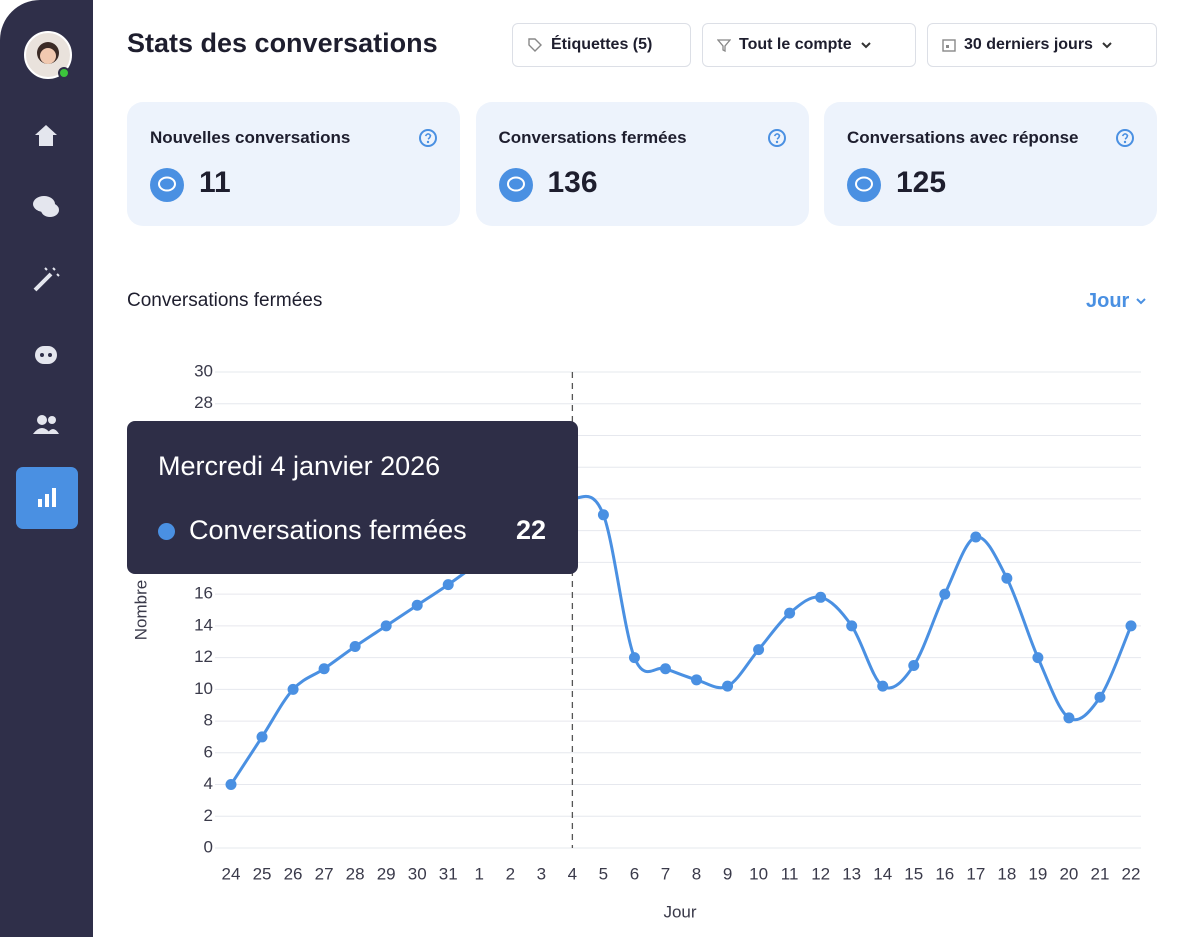  I want to click on x-tick-label: 10, so click(758, 873).